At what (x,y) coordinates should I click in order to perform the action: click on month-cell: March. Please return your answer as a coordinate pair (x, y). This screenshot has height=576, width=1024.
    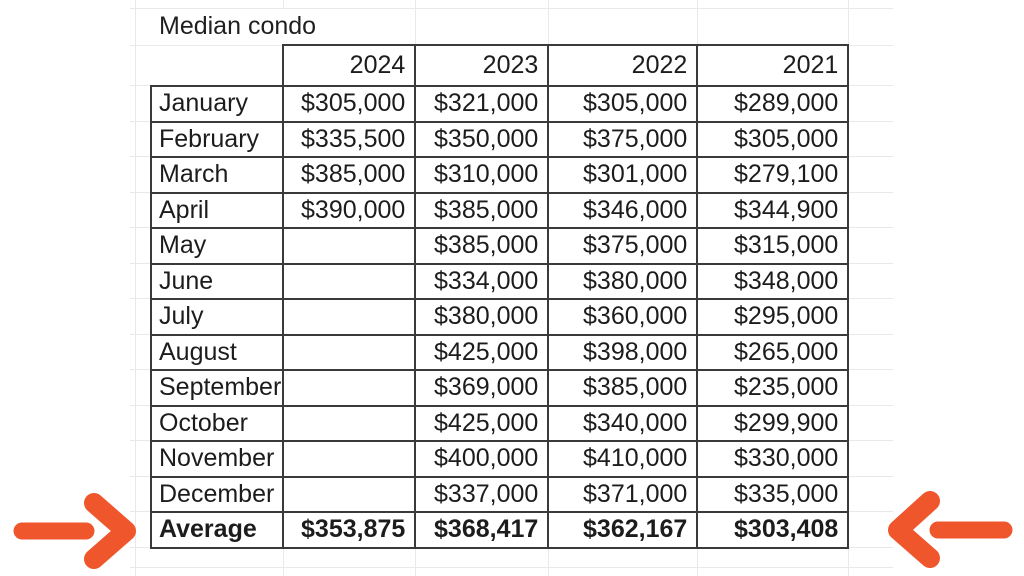
    Looking at the image, I should click on (217, 175).